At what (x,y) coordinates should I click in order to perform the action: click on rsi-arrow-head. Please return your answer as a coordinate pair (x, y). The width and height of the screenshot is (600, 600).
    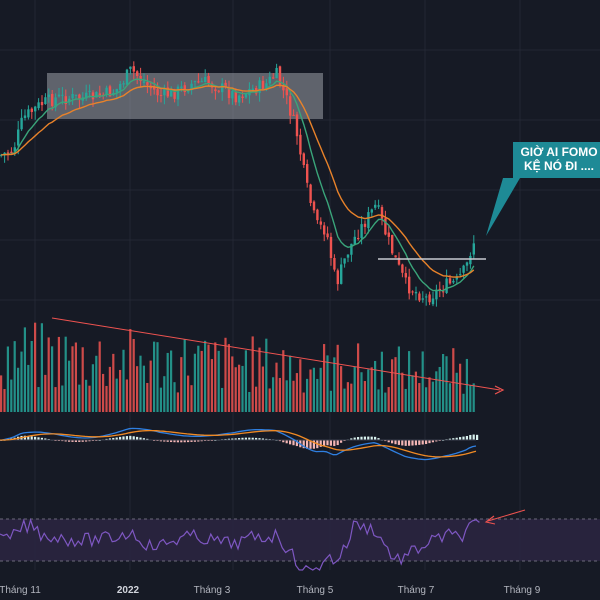
    Looking at the image, I should click on (490, 520).